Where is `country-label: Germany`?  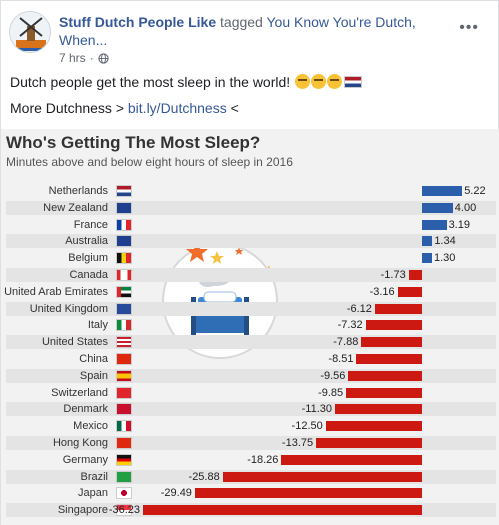 country-label: Germany is located at coordinates (85, 459).